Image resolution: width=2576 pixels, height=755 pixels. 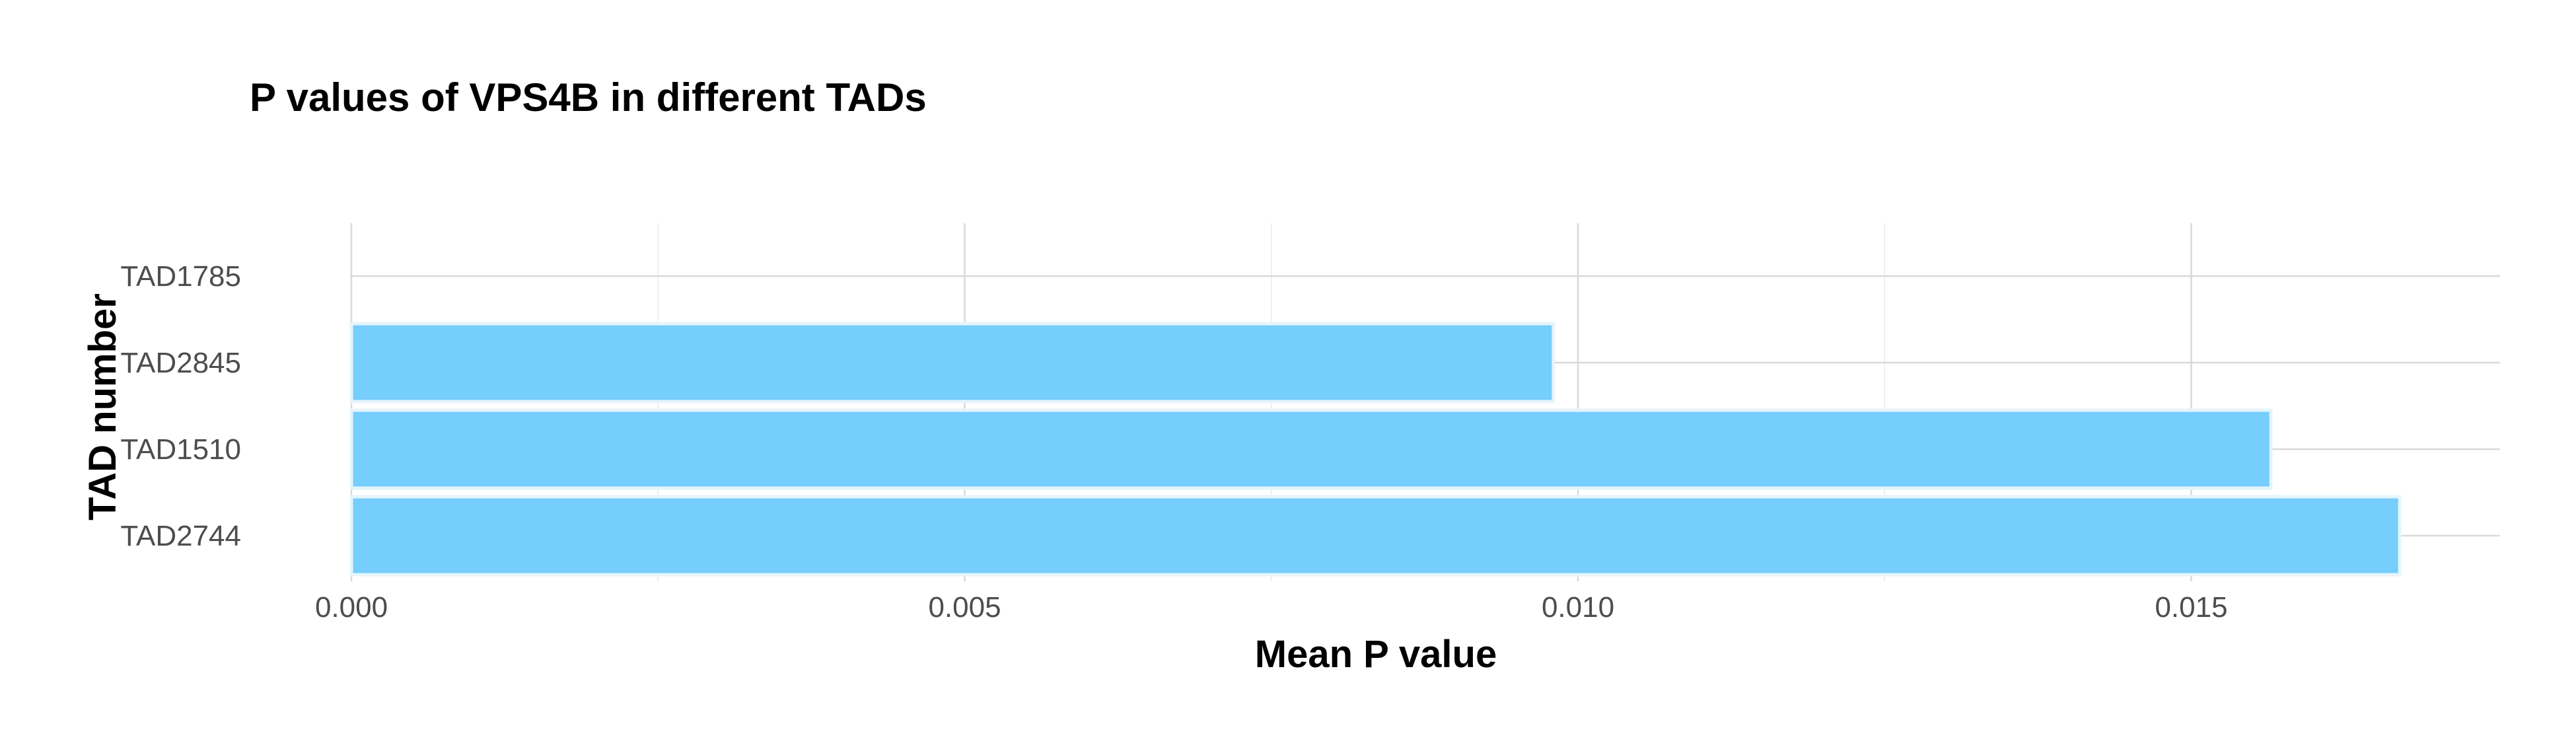 What do you see at coordinates (1311, 449) in the screenshot?
I see `bar-tad1510` at bounding box center [1311, 449].